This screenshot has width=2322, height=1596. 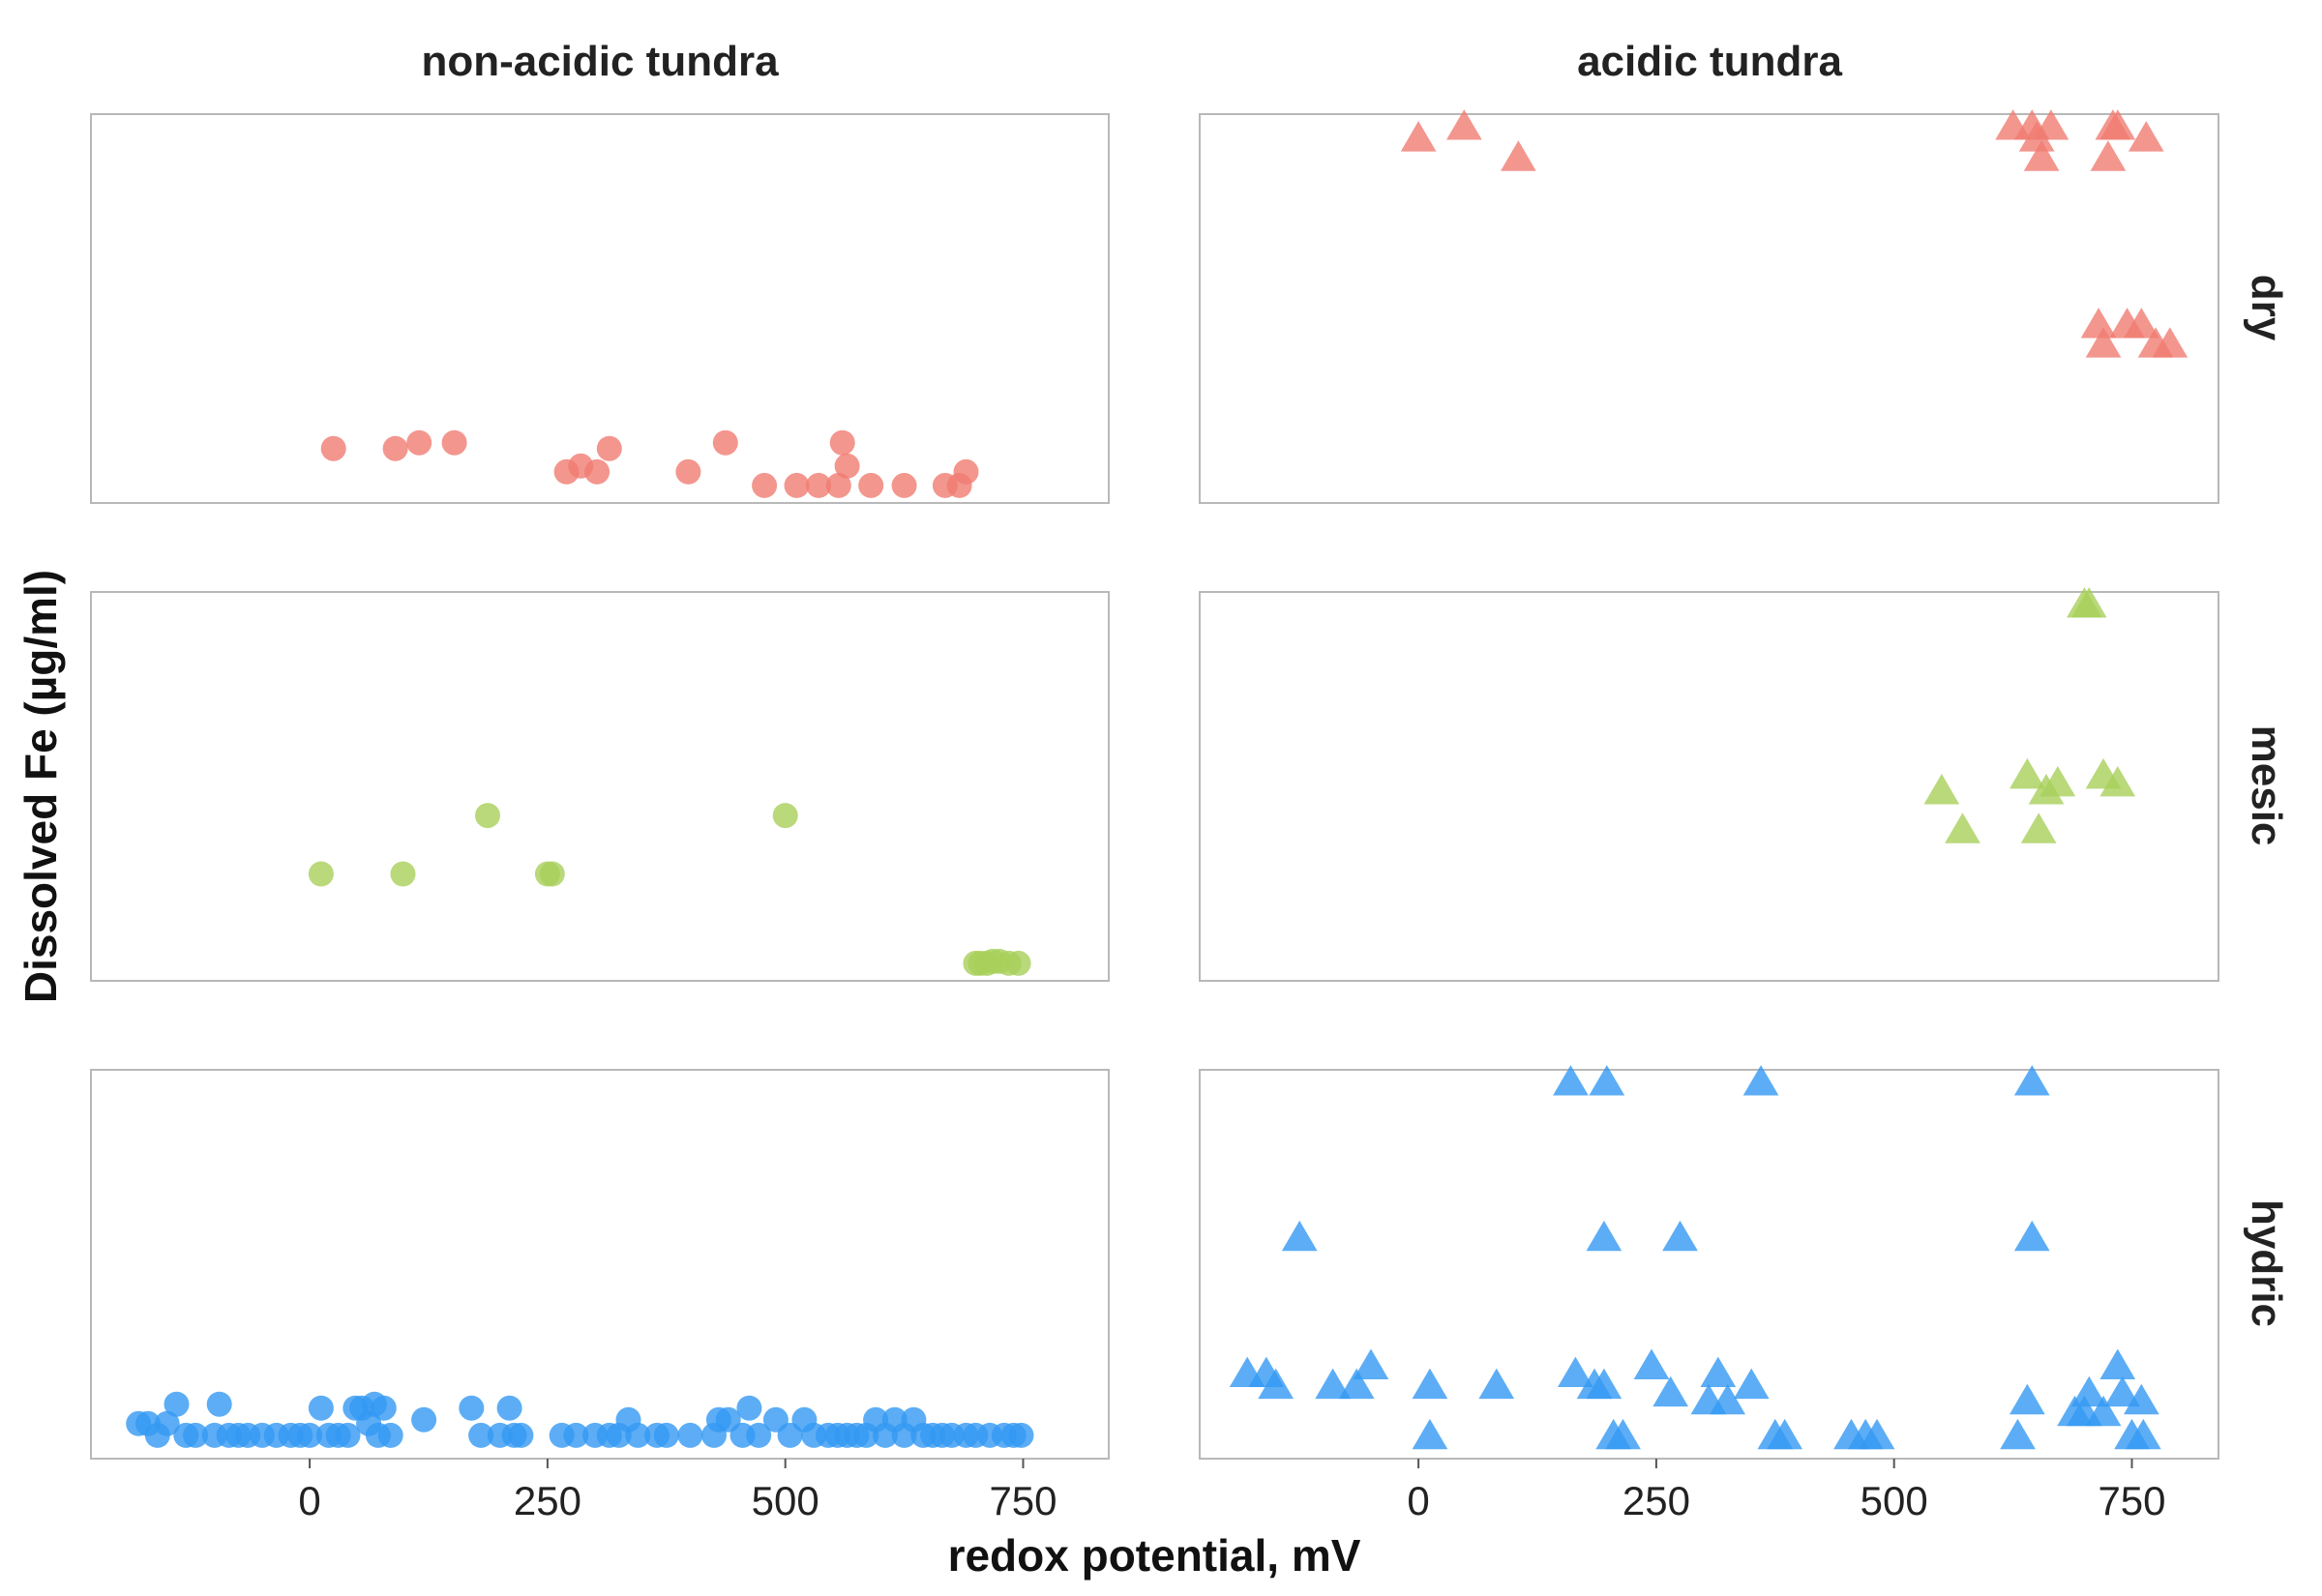 I want to click on strip-label-row-0: dry, so click(x=2266, y=308).